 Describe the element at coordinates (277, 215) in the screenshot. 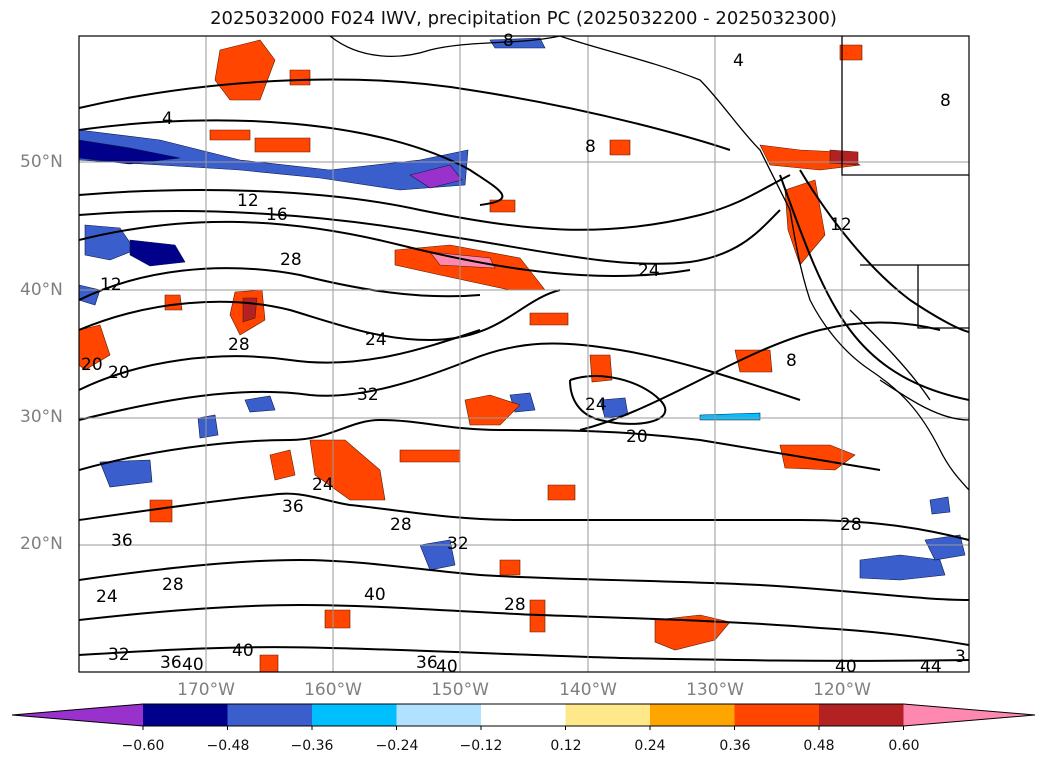

I see `contour-label: 16` at that location.